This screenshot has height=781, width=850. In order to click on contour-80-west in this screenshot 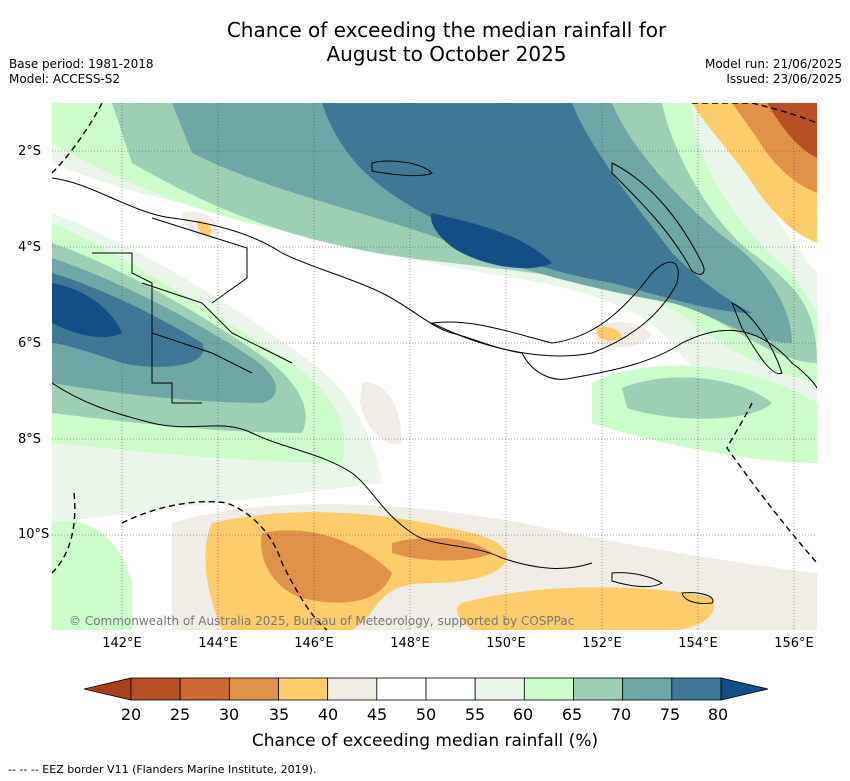, I will do `click(128, 320)`.